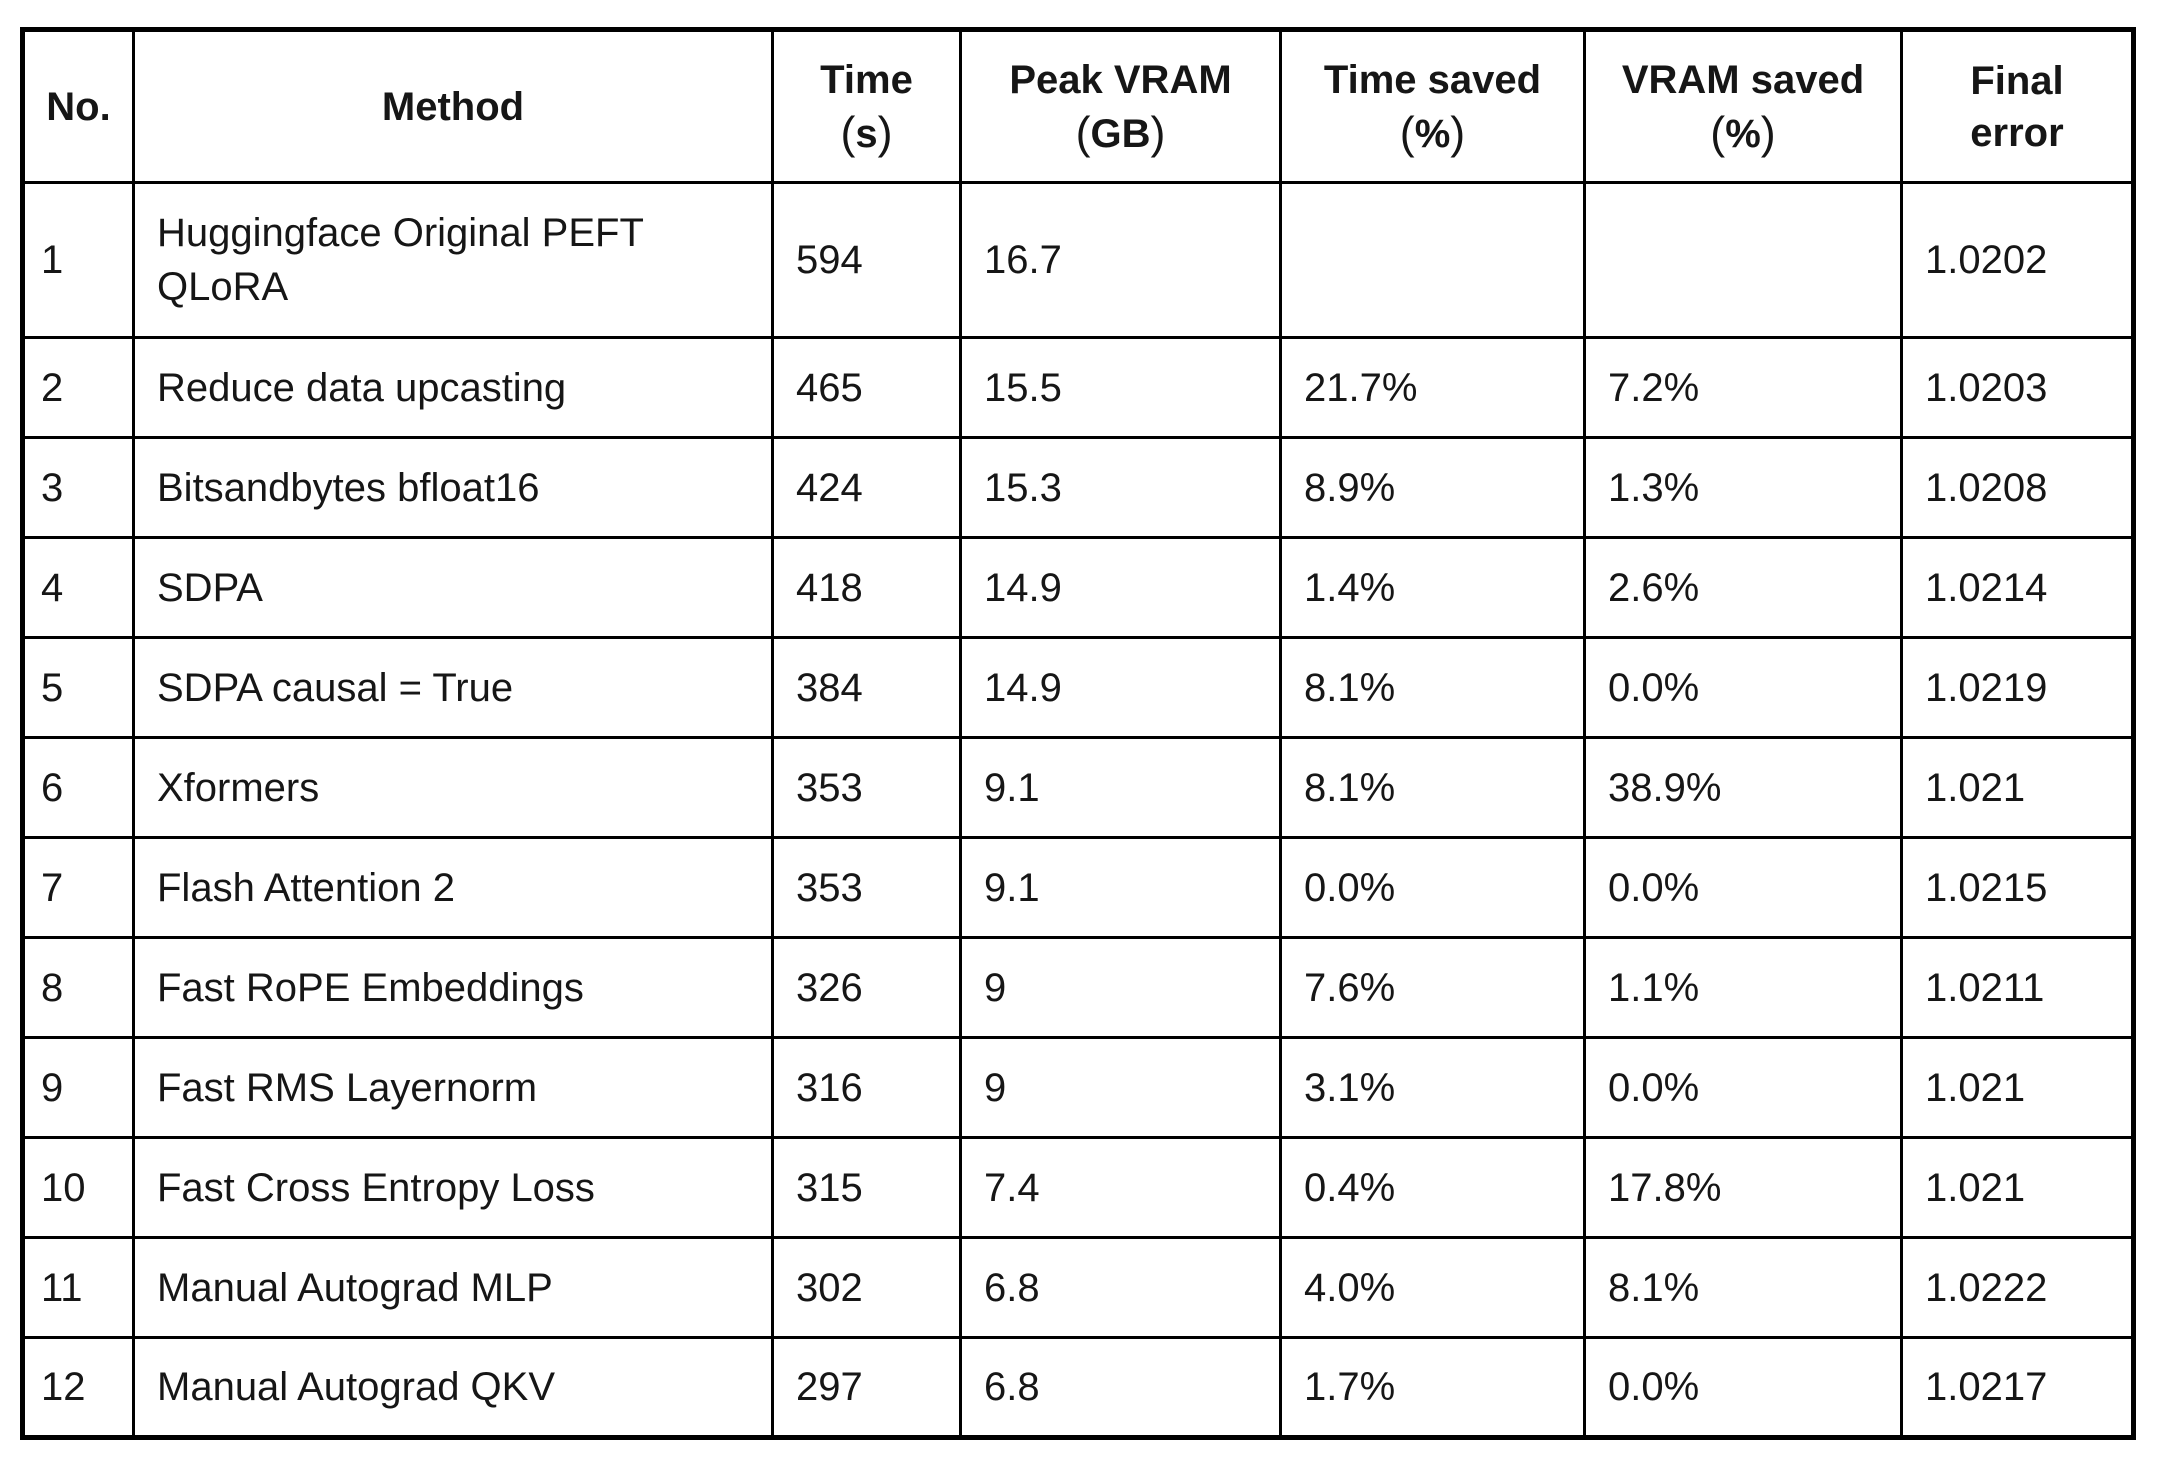 The height and width of the screenshot is (1466, 2162). What do you see at coordinates (1120, 260) in the screenshot?
I see `cell-peak-vram: 16.7` at bounding box center [1120, 260].